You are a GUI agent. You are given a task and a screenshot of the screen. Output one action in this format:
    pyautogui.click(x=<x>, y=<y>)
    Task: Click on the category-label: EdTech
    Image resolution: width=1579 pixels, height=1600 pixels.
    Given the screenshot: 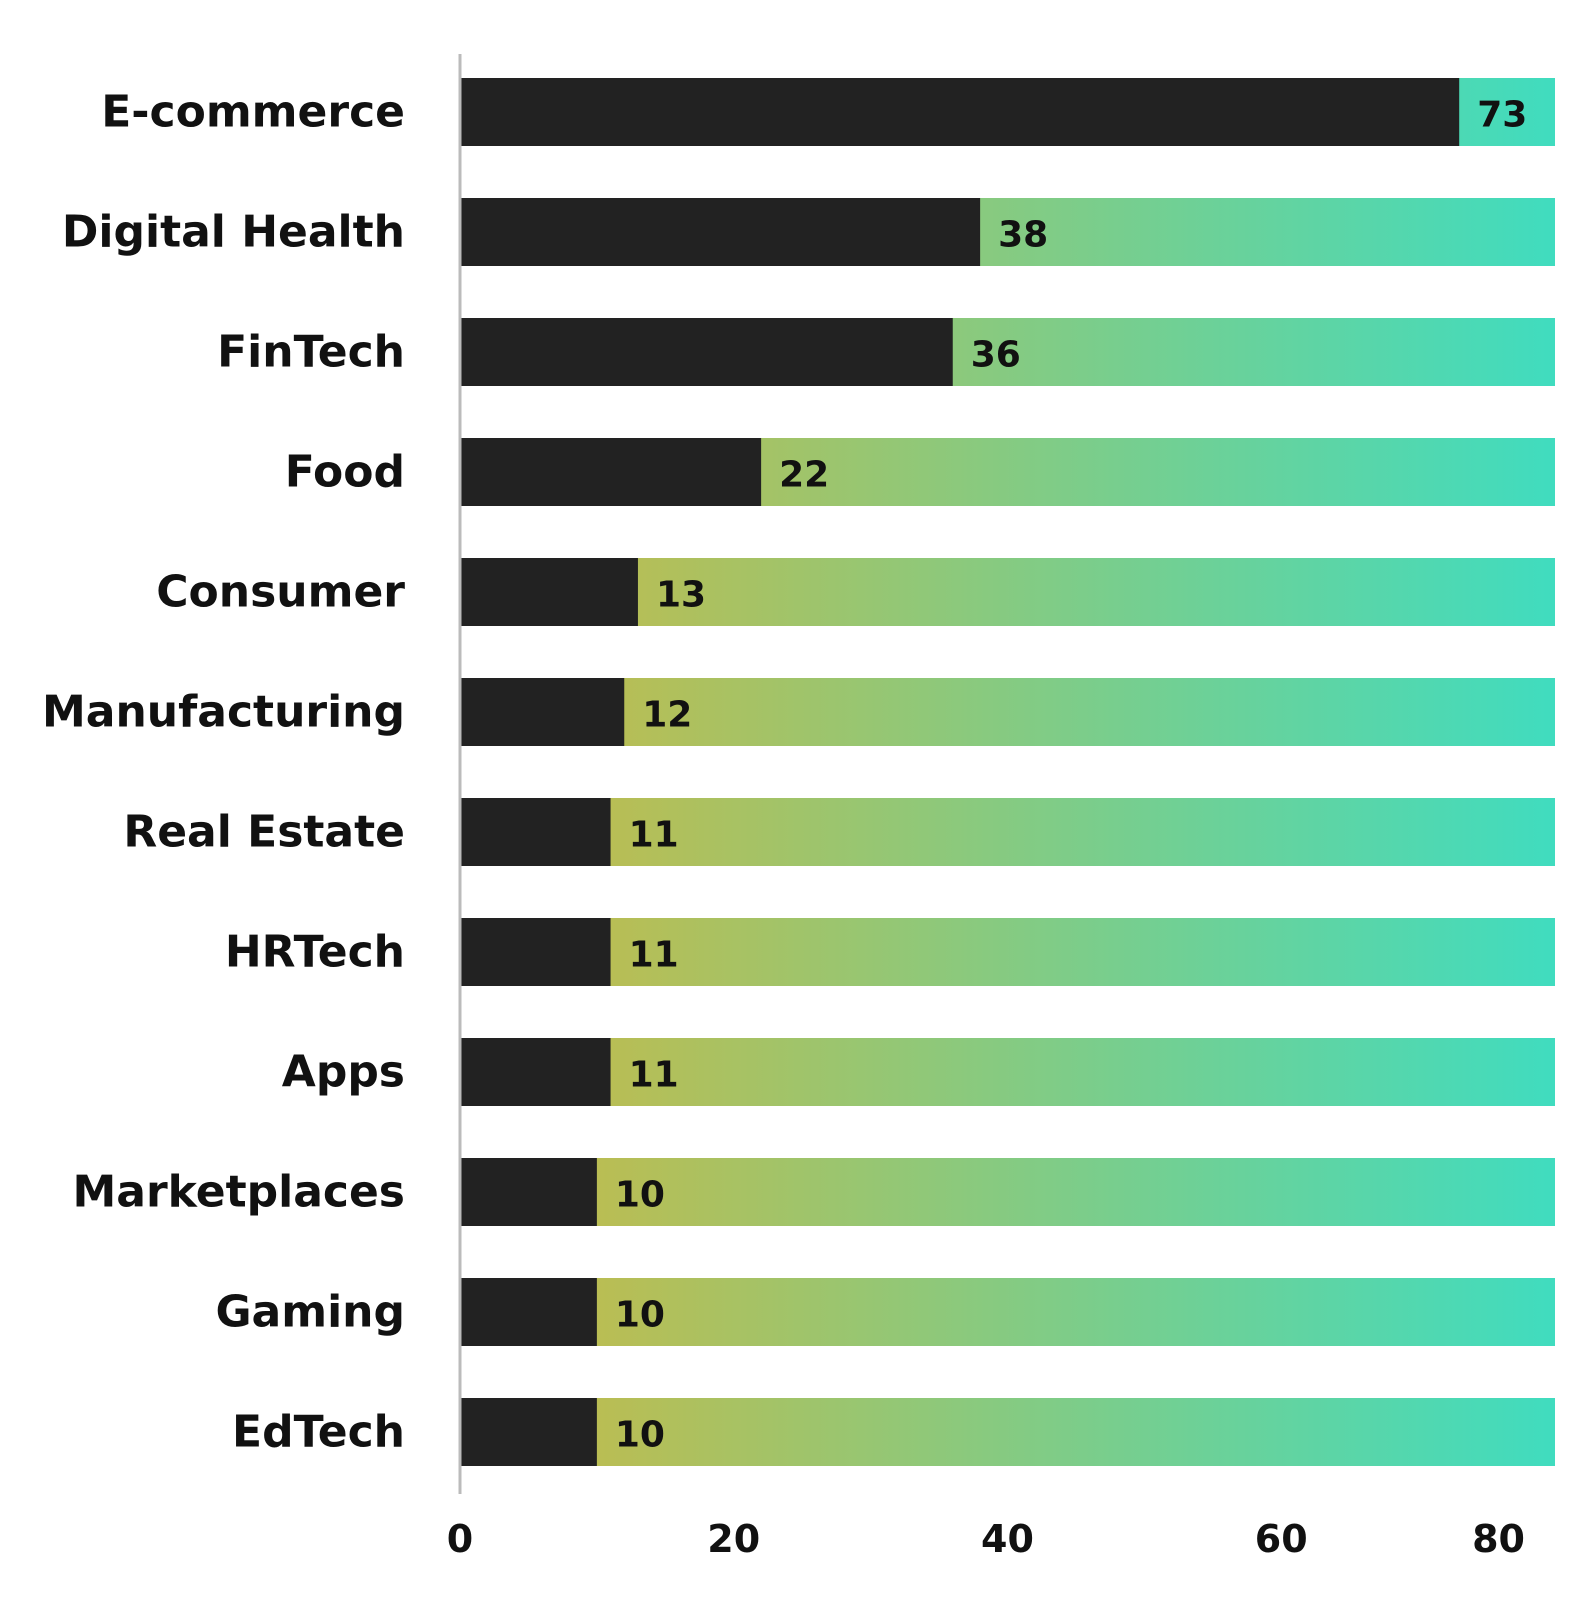 What is the action you would take?
    pyautogui.click(x=318, y=1432)
    